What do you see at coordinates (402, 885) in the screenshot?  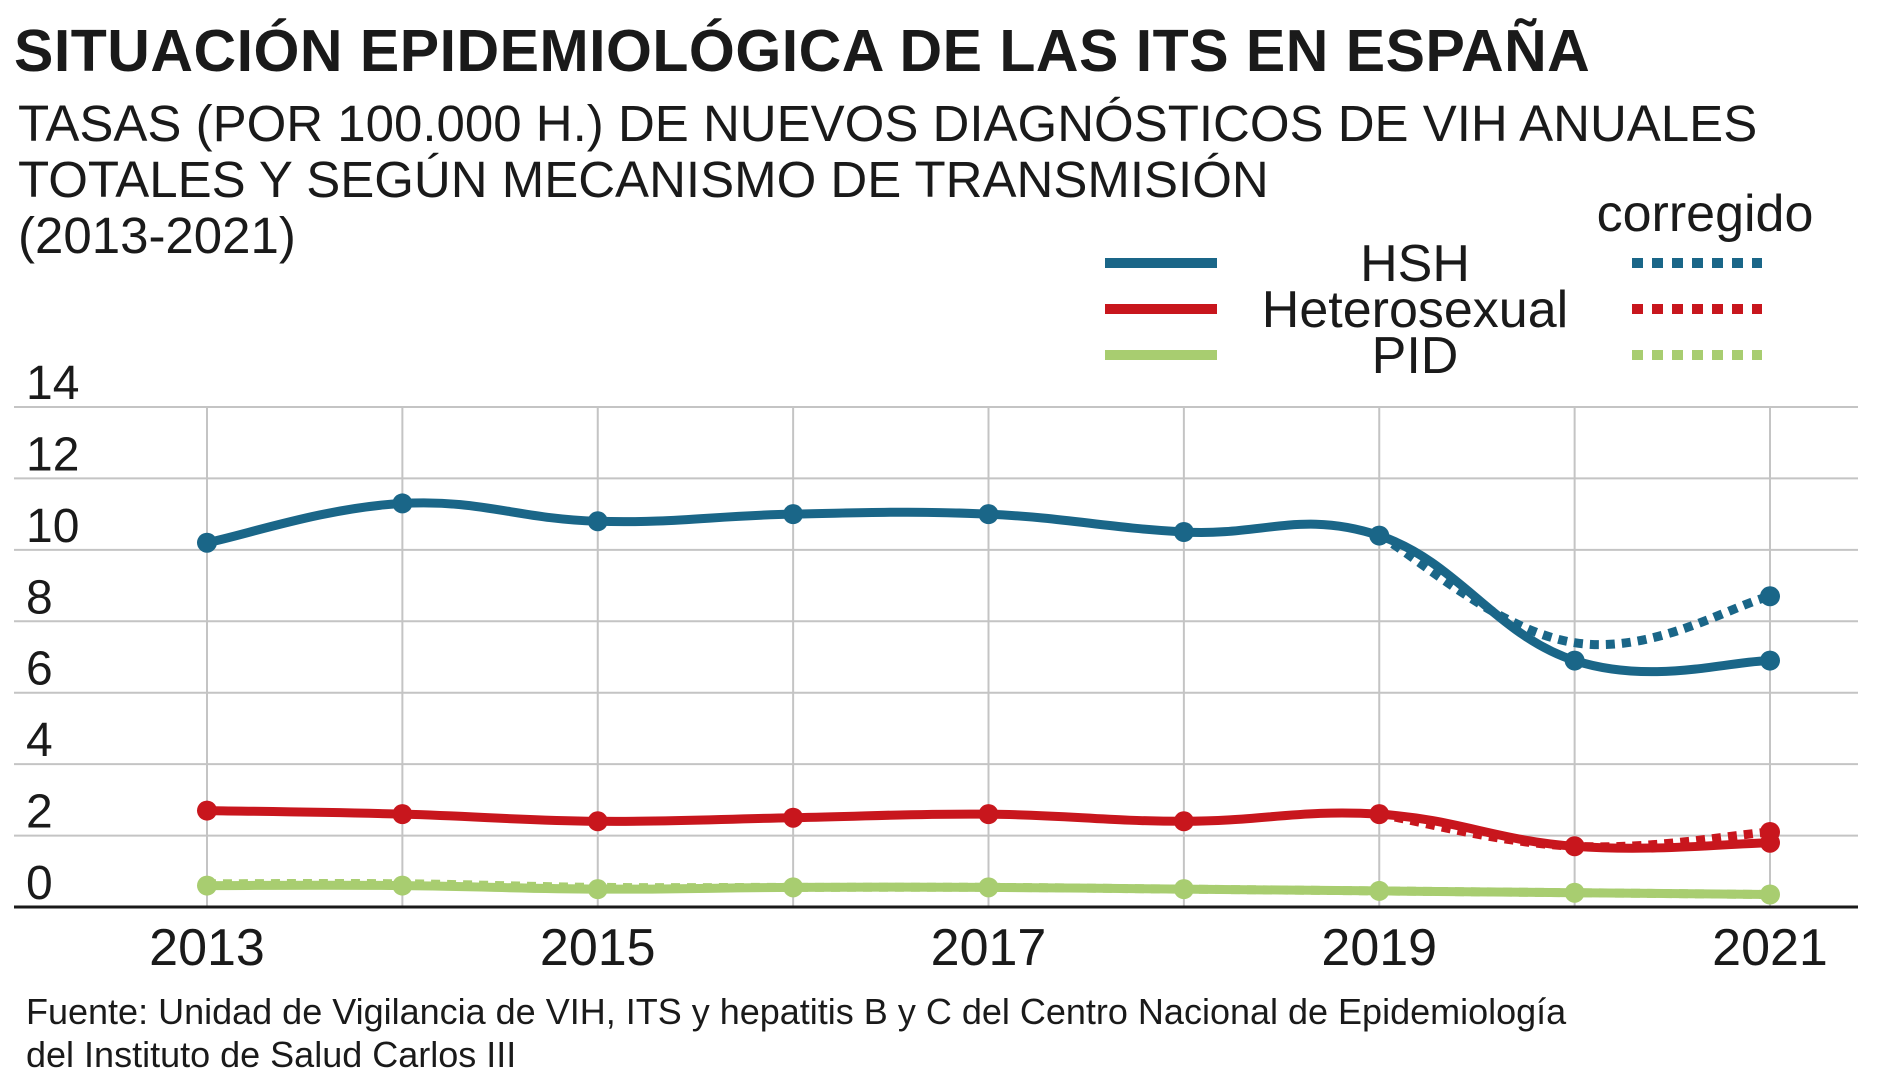 I see `point-pid-2014` at bounding box center [402, 885].